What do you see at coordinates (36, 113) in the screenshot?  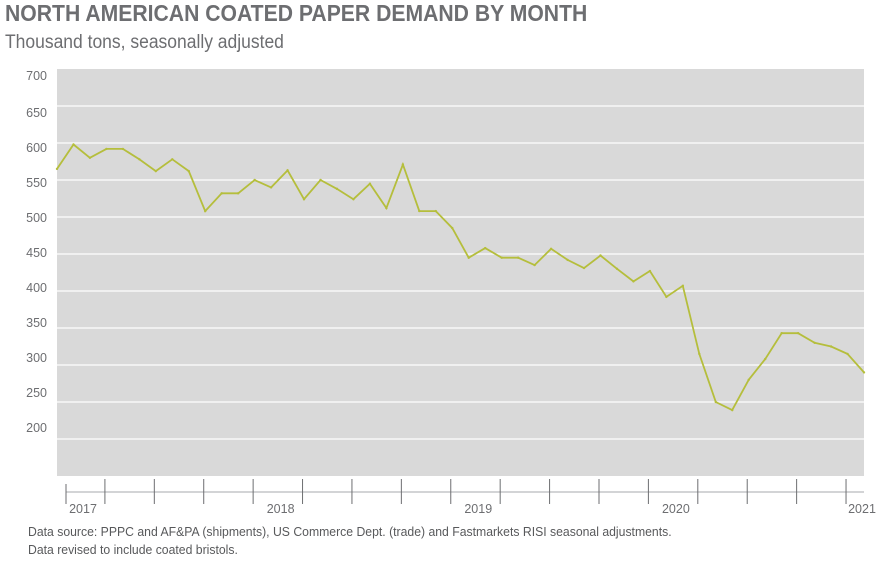 I see `y-tick-label: 650` at bounding box center [36, 113].